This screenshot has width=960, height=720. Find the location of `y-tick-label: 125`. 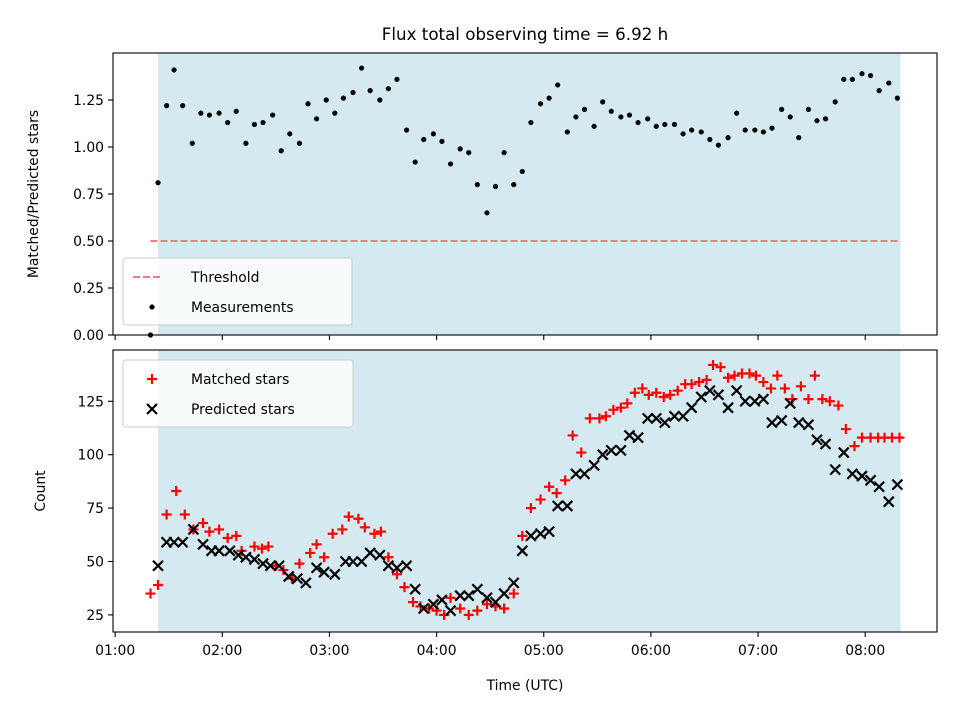

y-tick-label: 125 is located at coordinates (90, 402).